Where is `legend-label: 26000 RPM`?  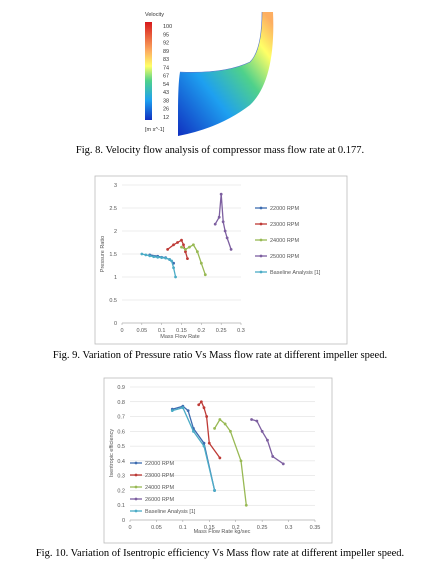
legend-label: 26000 RPM is located at coordinates (159, 500).